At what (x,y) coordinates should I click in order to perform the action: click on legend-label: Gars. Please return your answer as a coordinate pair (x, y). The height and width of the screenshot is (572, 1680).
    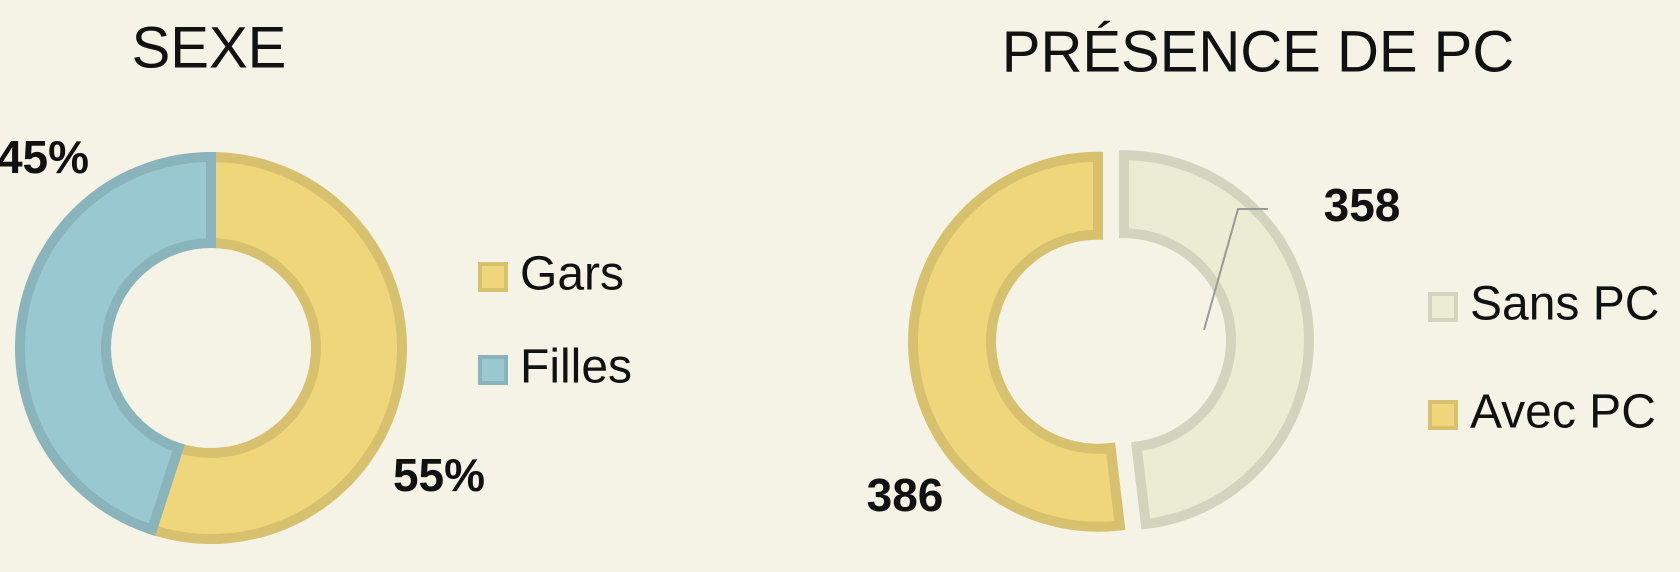
    Looking at the image, I should click on (572, 274).